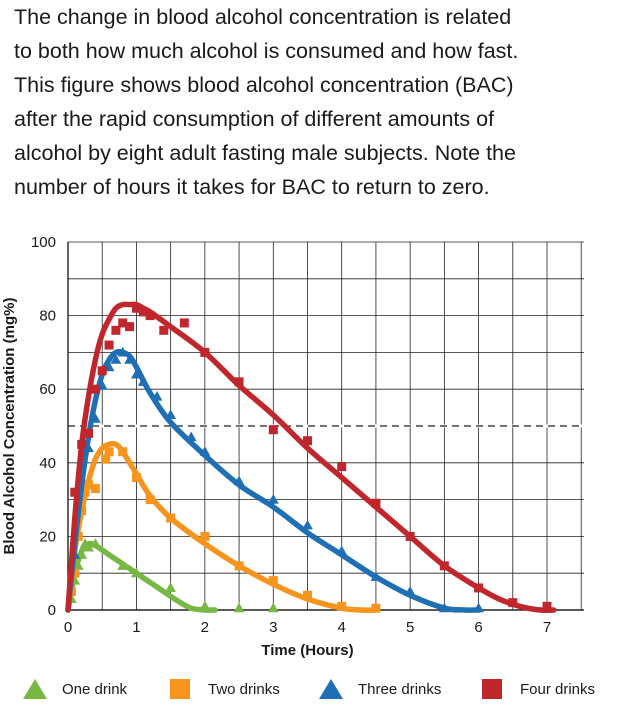  Describe the element at coordinates (410, 627) in the screenshot. I see `x-tick-label: 5` at that location.